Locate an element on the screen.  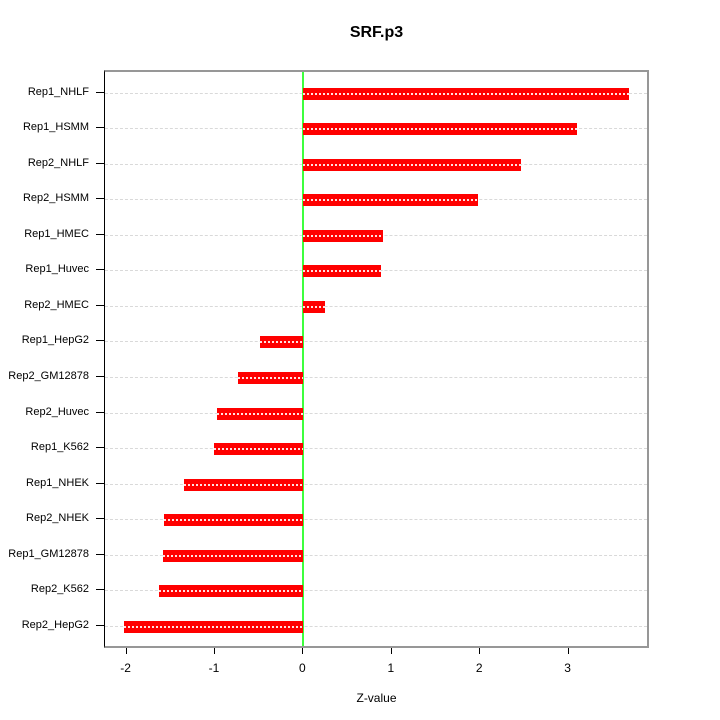
x-axis-label: Z-value is located at coordinates (376, 698).